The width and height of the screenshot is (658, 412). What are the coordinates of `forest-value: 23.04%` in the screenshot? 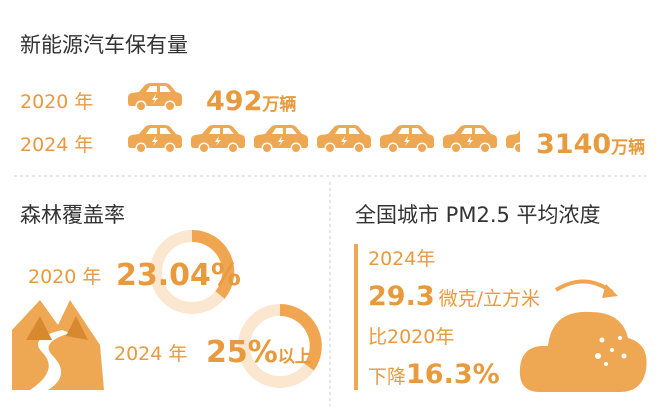 It's located at (178, 275).